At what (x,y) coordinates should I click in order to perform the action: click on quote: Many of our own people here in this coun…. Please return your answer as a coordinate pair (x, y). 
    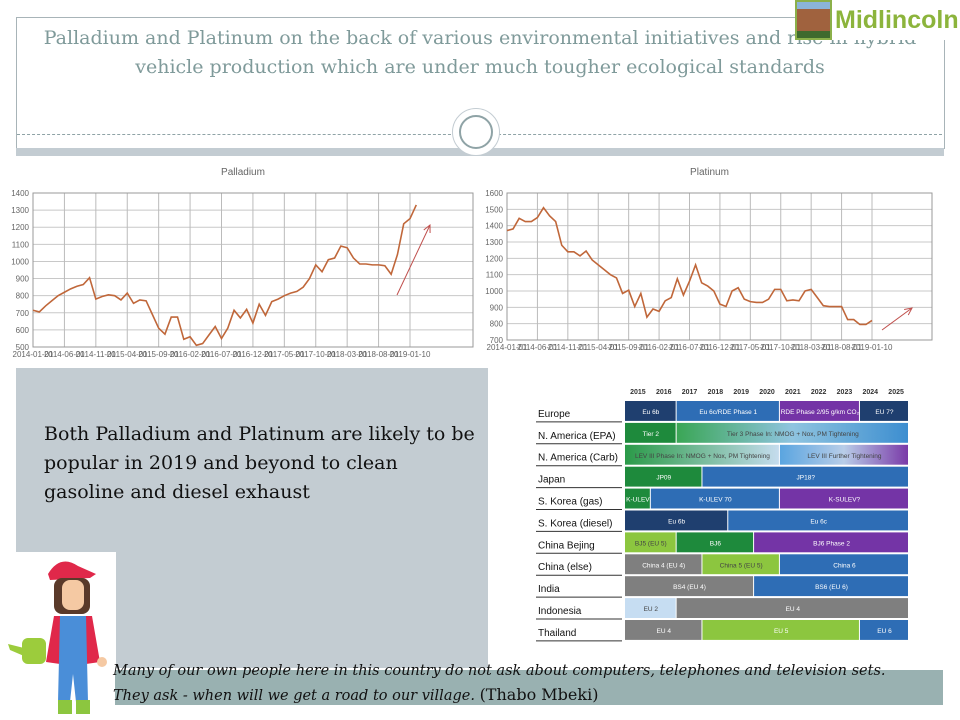
    Looking at the image, I should click on (533, 684).